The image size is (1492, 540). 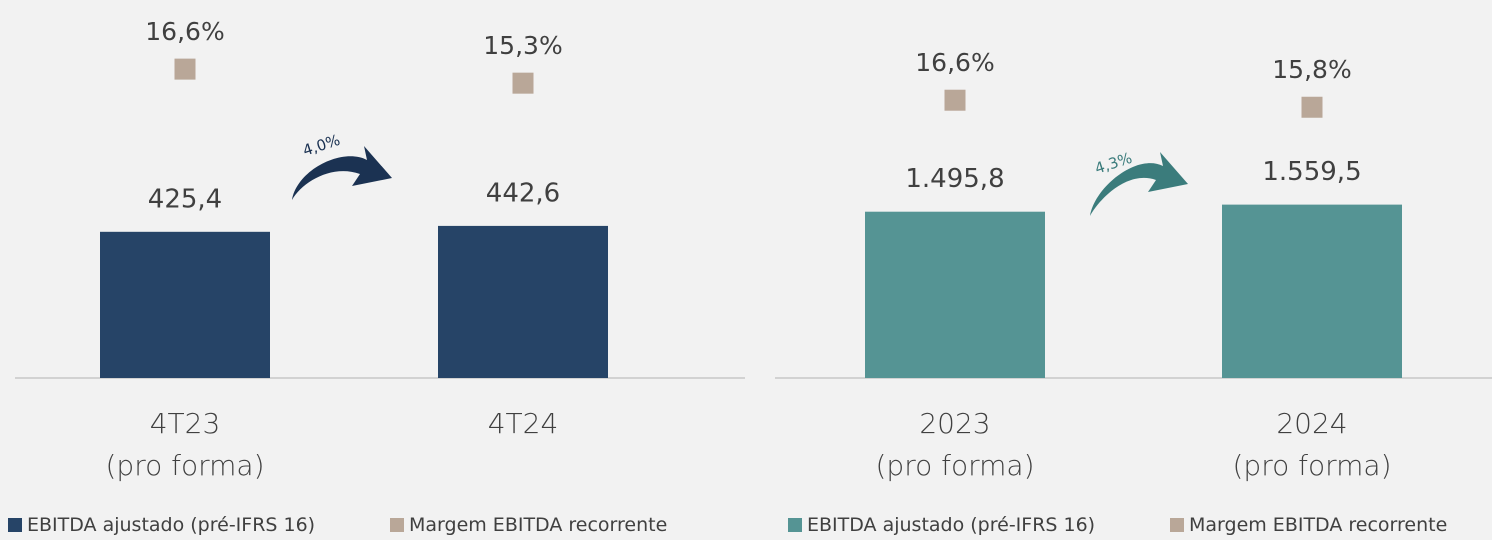 What do you see at coordinates (1311, 69) in the screenshot?
I see `data-label: 15,8%` at bounding box center [1311, 69].